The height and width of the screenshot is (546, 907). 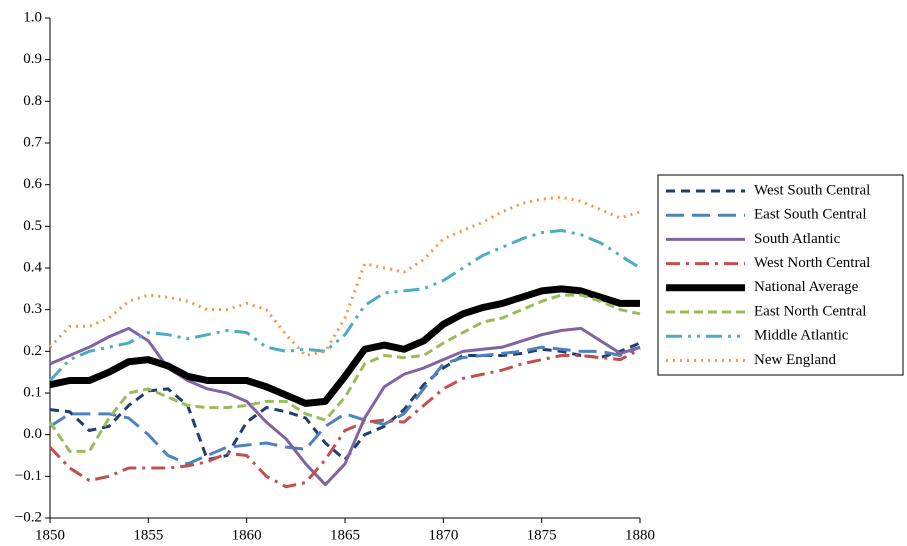 I want to click on x-tick-label: 1855, so click(x=148, y=535).